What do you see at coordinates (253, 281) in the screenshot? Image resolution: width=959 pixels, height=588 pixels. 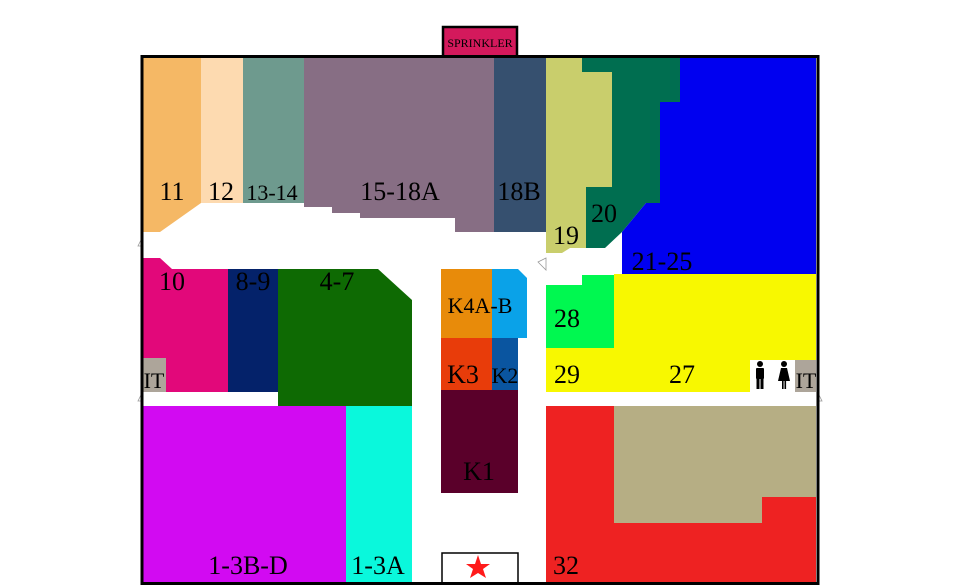 I see `label-8-9: 8-9` at bounding box center [253, 281].